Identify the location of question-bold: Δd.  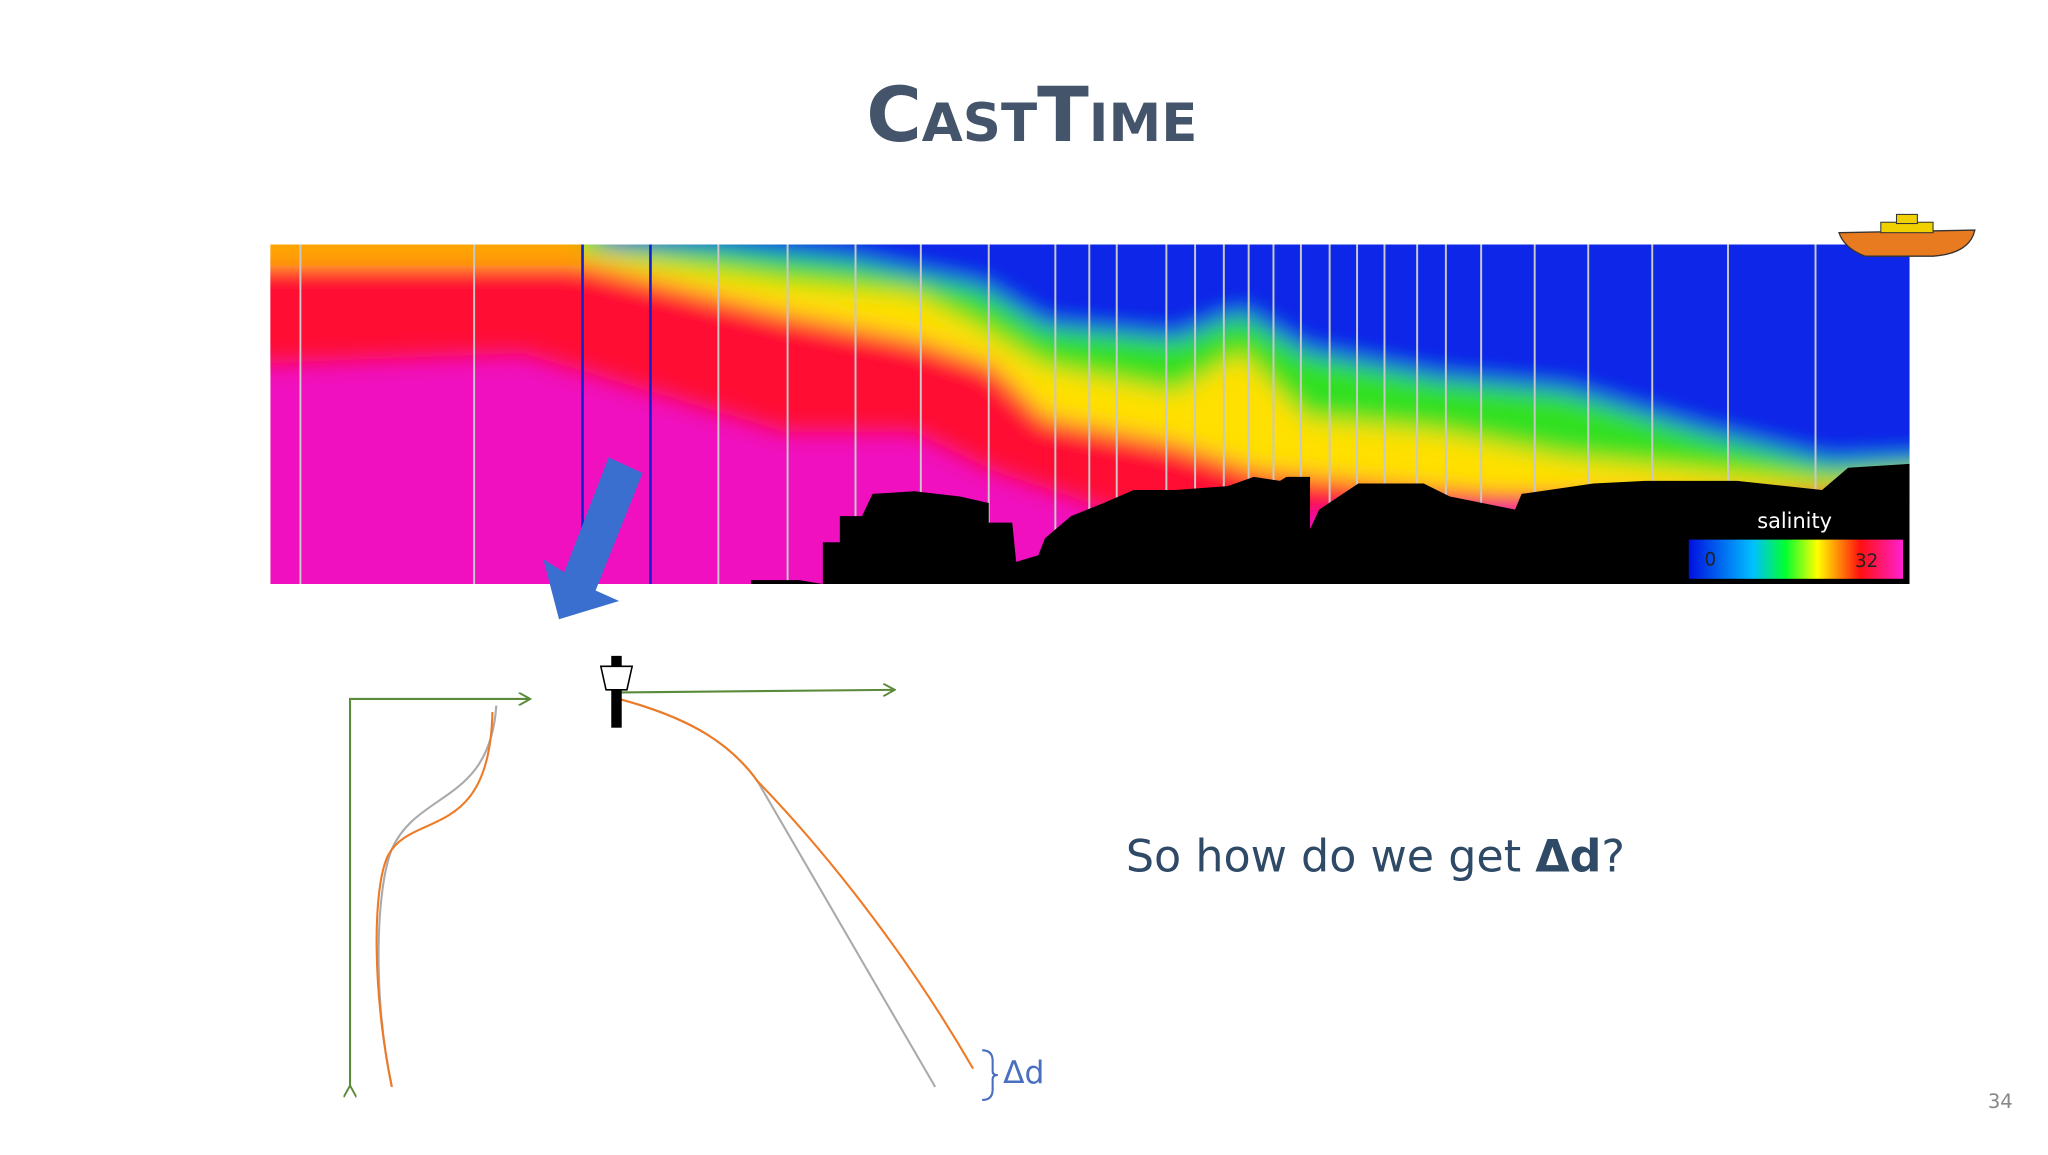
(1568, 856).